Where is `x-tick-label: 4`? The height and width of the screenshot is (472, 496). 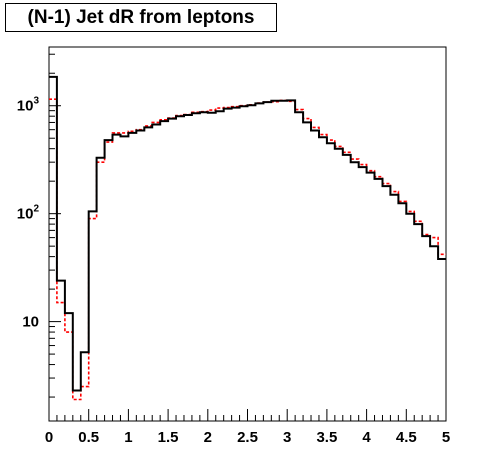
x-tick-label: 4 is located at coordinates (366, 437).